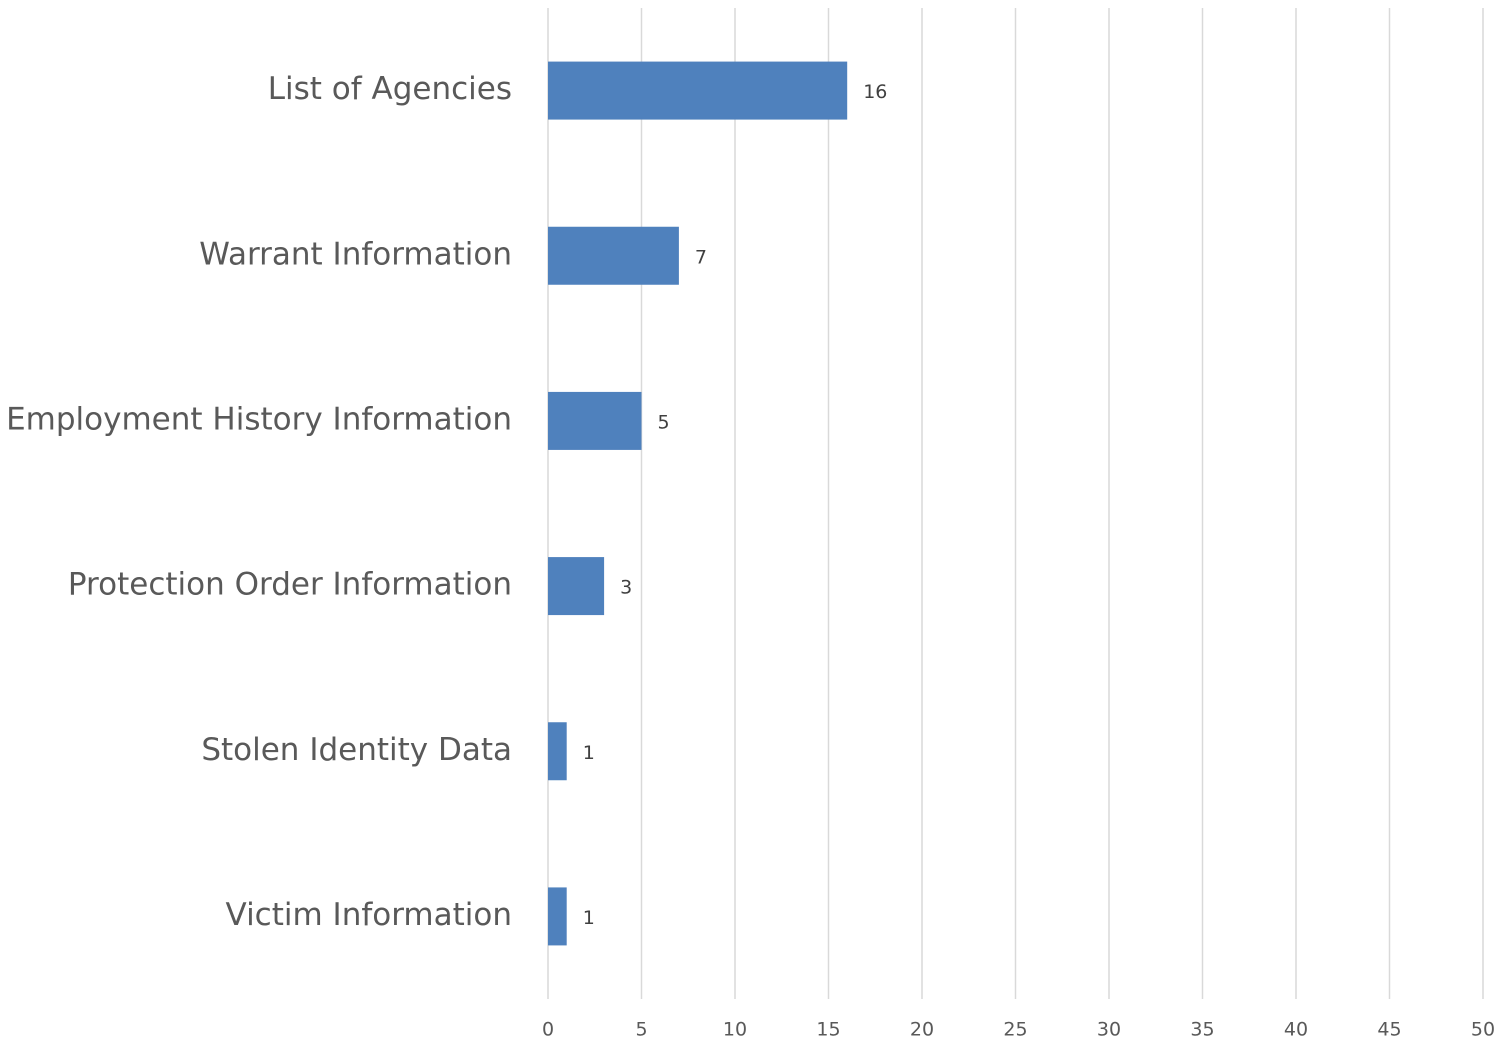  Describe the element at coordinates (355, 254) in the screenshot. I see `y-tick-label: Warrant Information` at that location.